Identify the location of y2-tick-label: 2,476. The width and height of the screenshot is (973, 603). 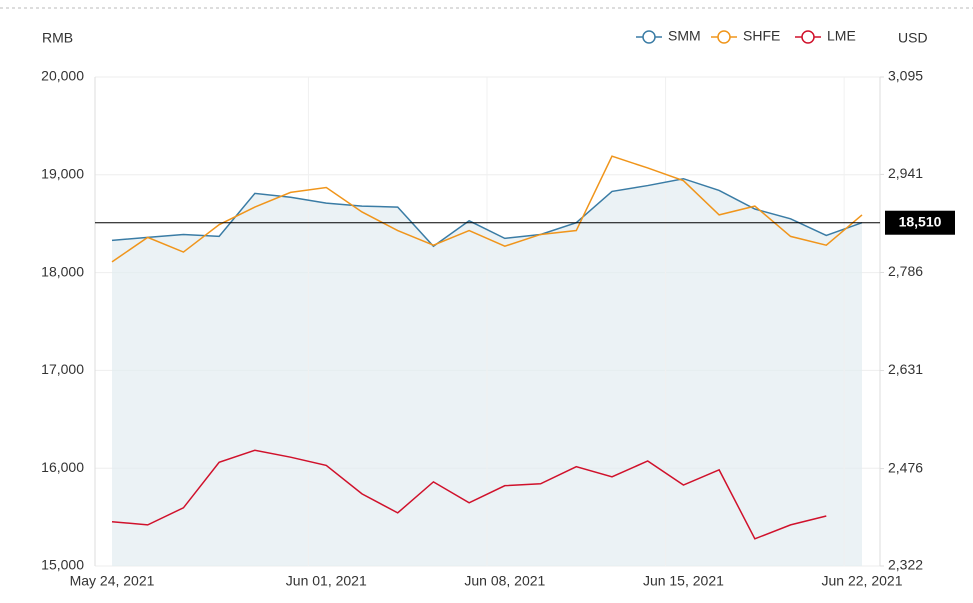
(905, 467).